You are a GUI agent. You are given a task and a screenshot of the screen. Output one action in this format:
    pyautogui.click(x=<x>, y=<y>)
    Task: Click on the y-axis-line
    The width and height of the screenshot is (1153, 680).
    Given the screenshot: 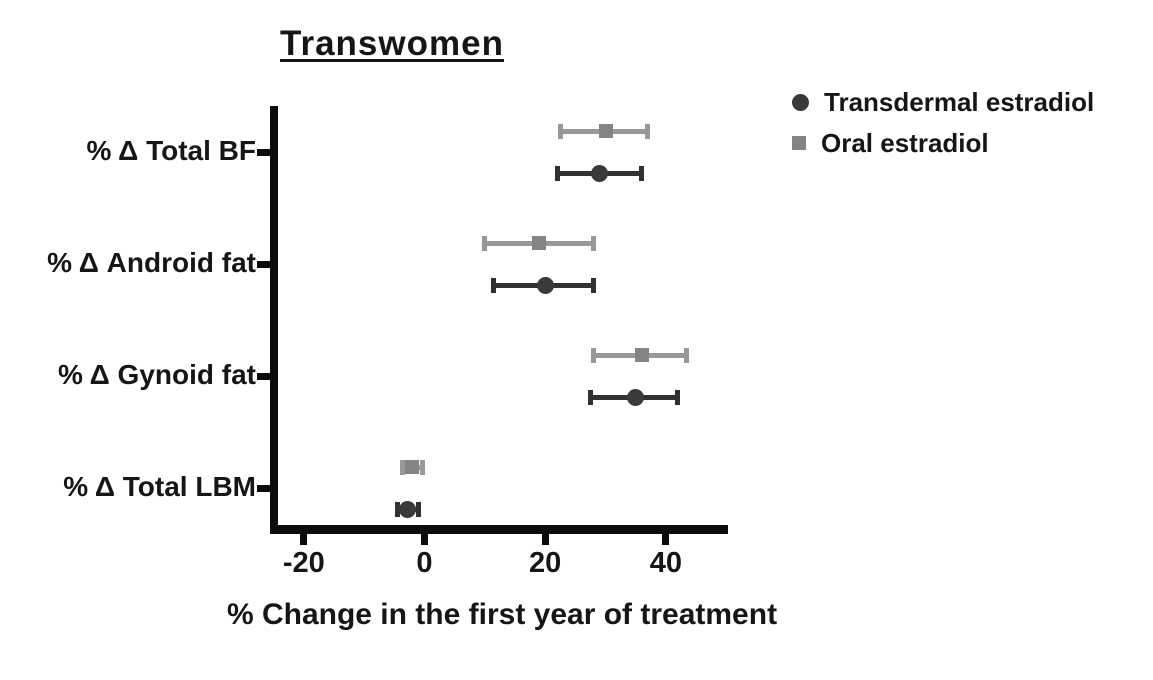 What is the action you would take?
    pyautogui.click(x=274, y=320)
    